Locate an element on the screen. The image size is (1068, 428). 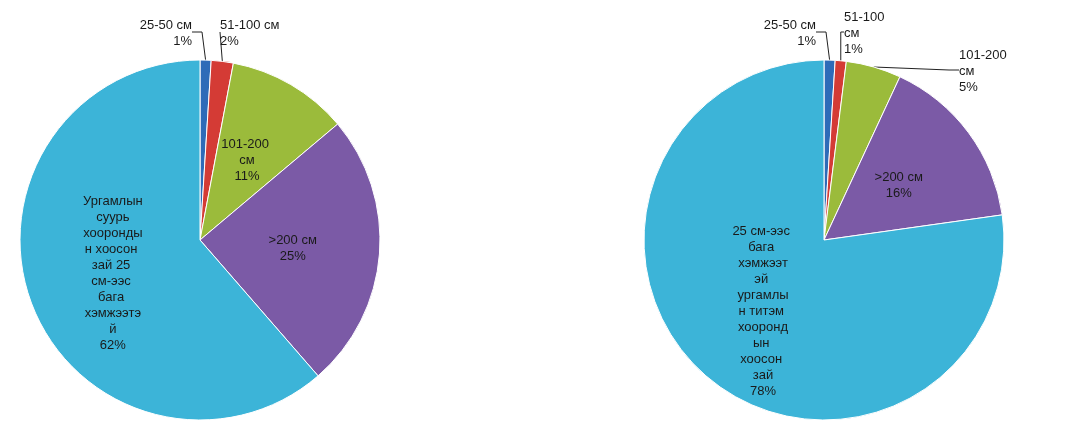
category-label: 25 см-ээс бага хэмжээтэй ургамлын титэм хоорондын хоосон зай is located at coordinates (761, 302).